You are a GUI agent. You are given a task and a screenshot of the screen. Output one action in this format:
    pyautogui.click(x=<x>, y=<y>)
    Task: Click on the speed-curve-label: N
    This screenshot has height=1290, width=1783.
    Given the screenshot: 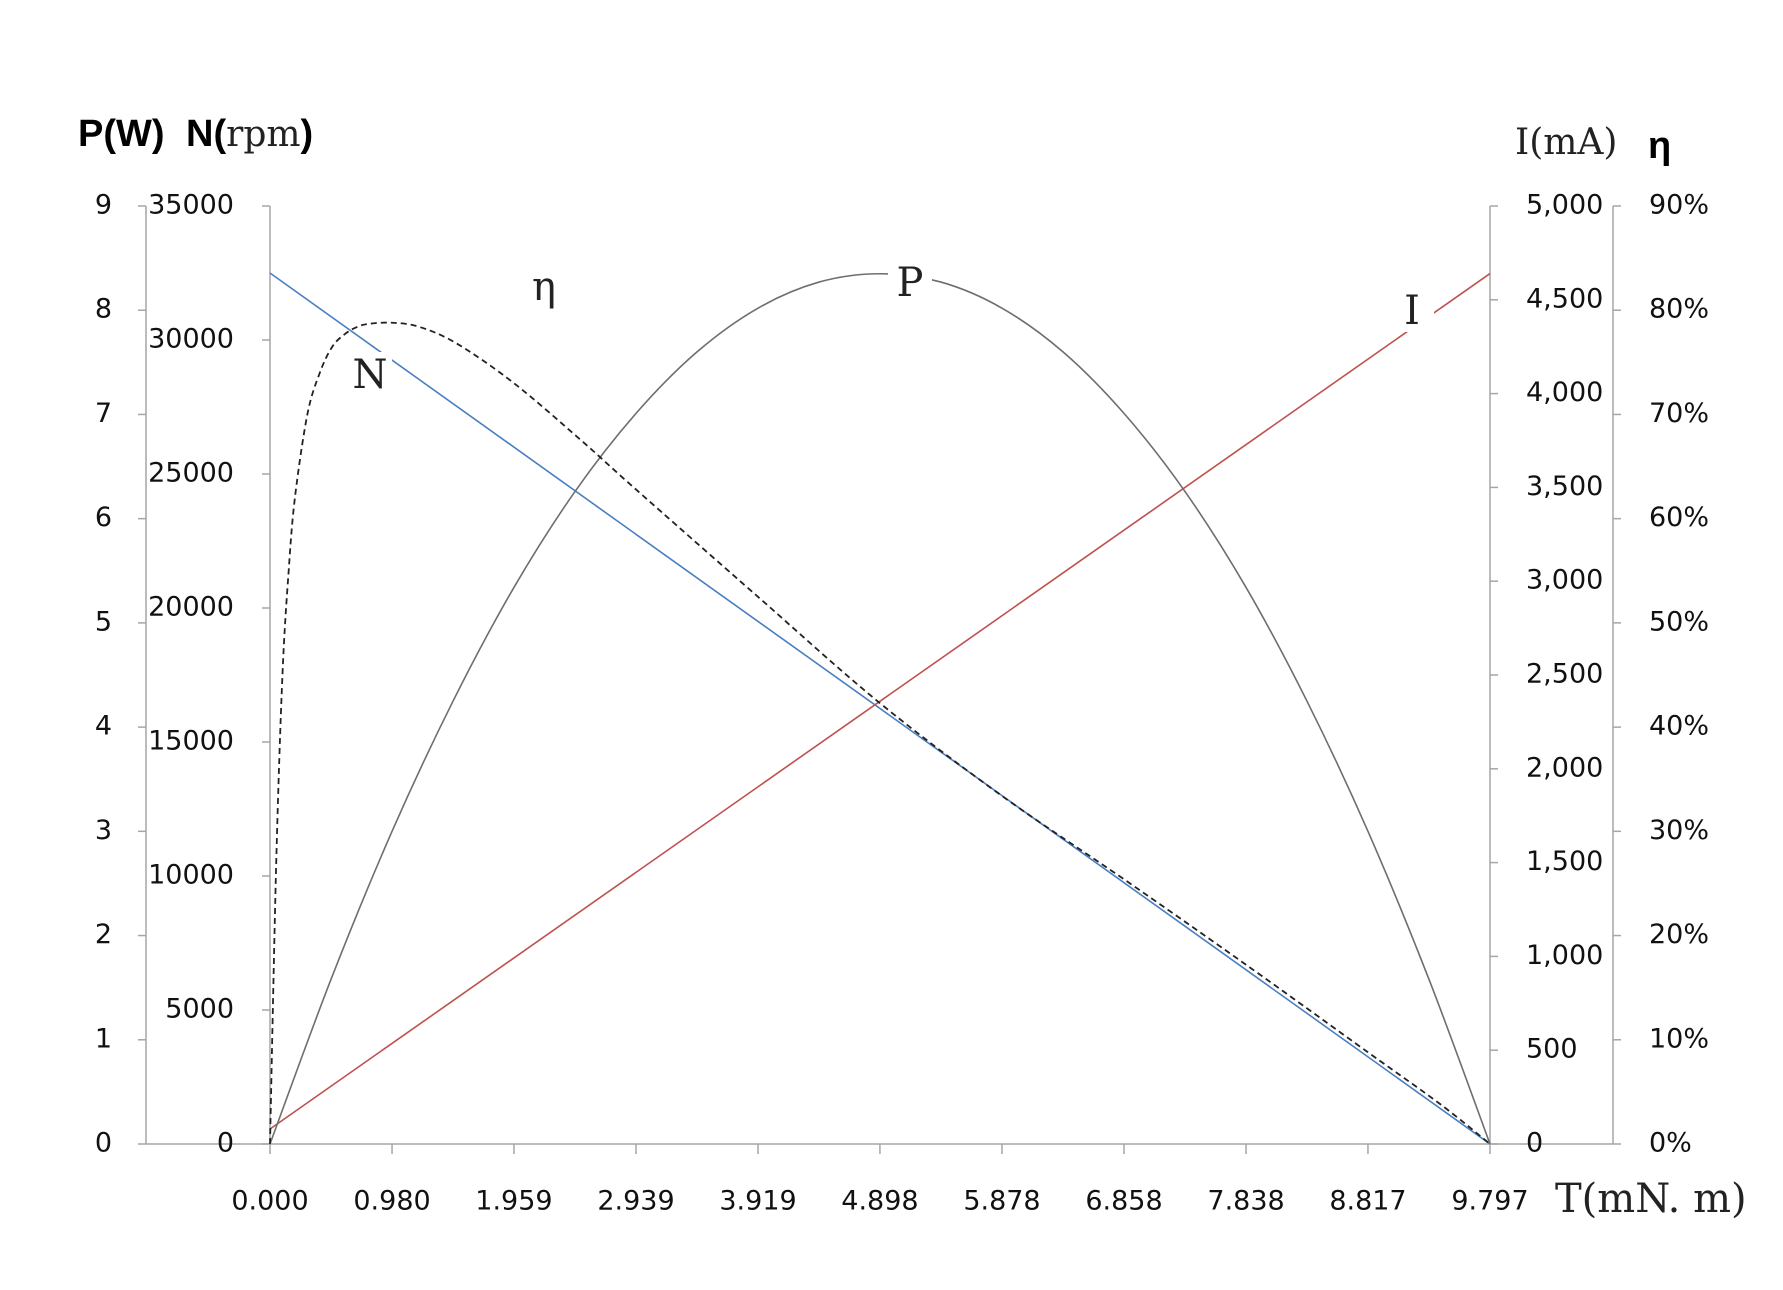 What is the action you would take?
    pyautogui.click(x=370, y=375)
    